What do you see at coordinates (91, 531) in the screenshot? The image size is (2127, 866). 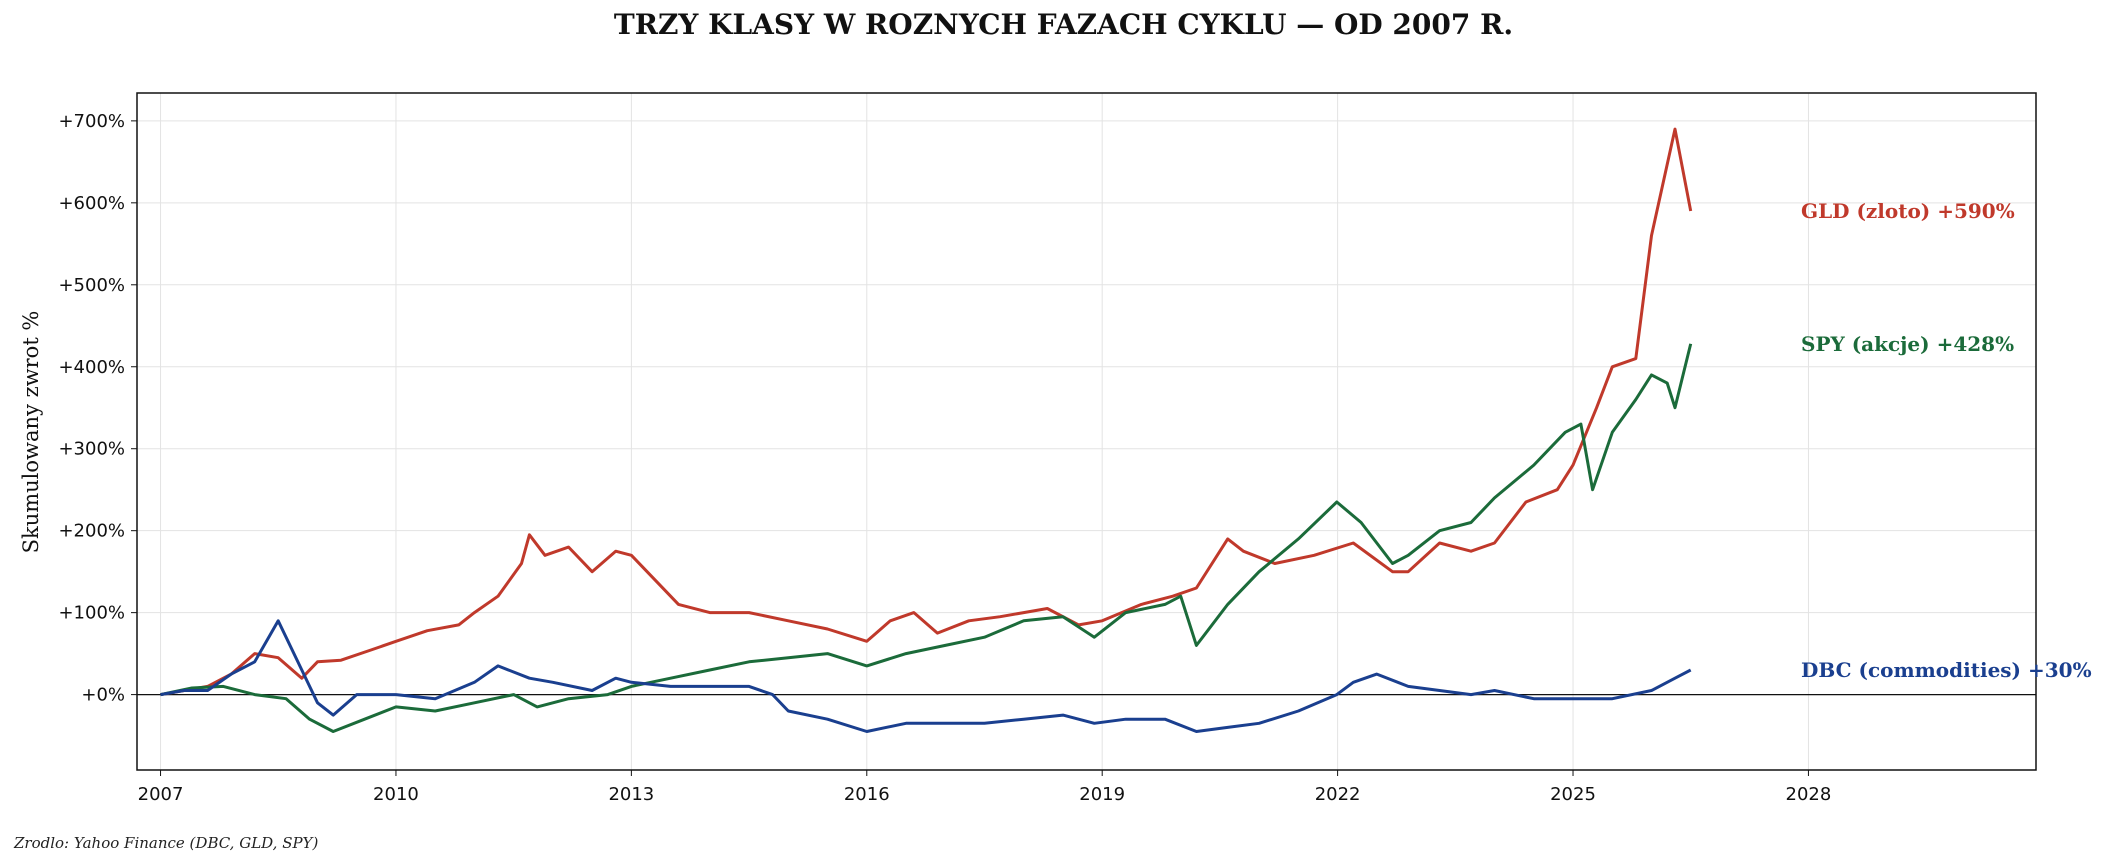 I see `y-tick-label: +200%` at bounding box center [91, 531].